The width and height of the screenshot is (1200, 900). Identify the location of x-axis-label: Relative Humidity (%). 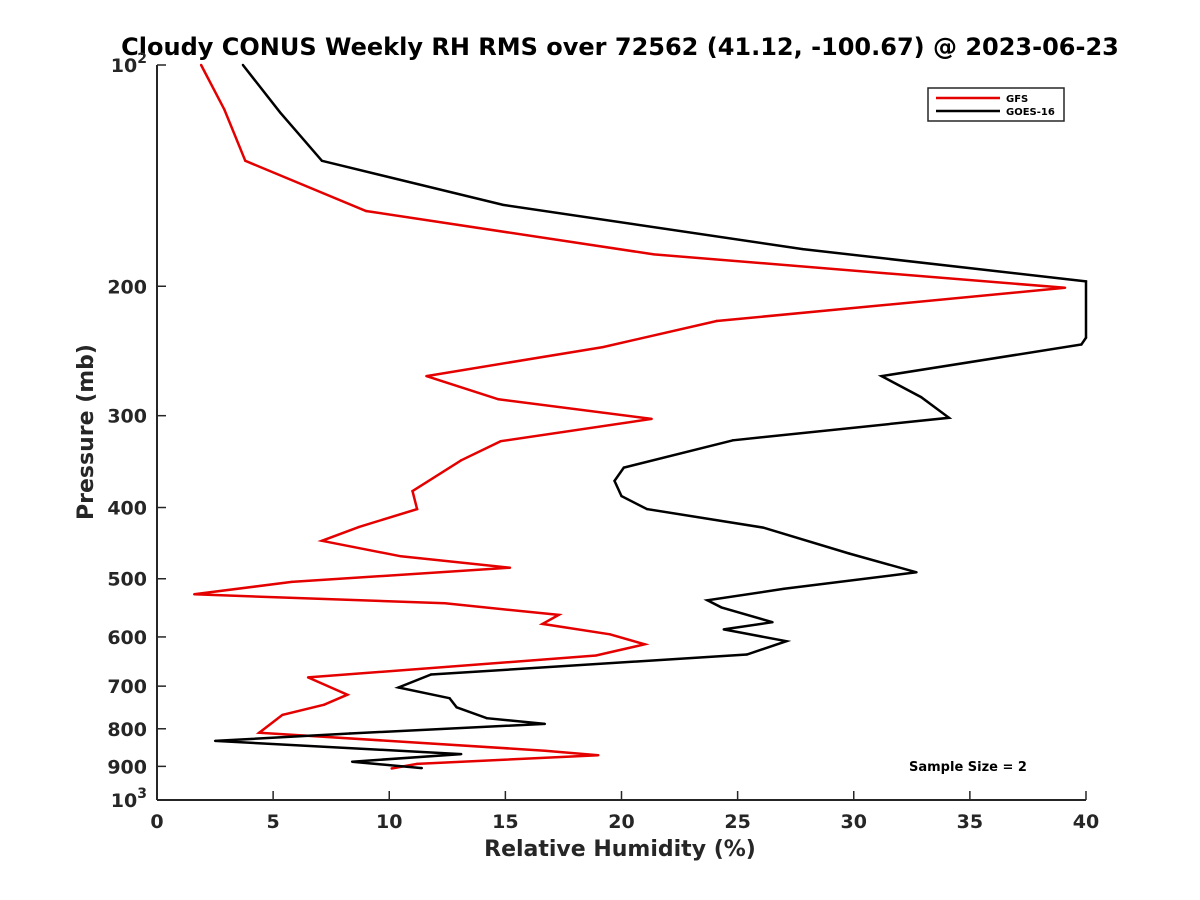
(620, 849).